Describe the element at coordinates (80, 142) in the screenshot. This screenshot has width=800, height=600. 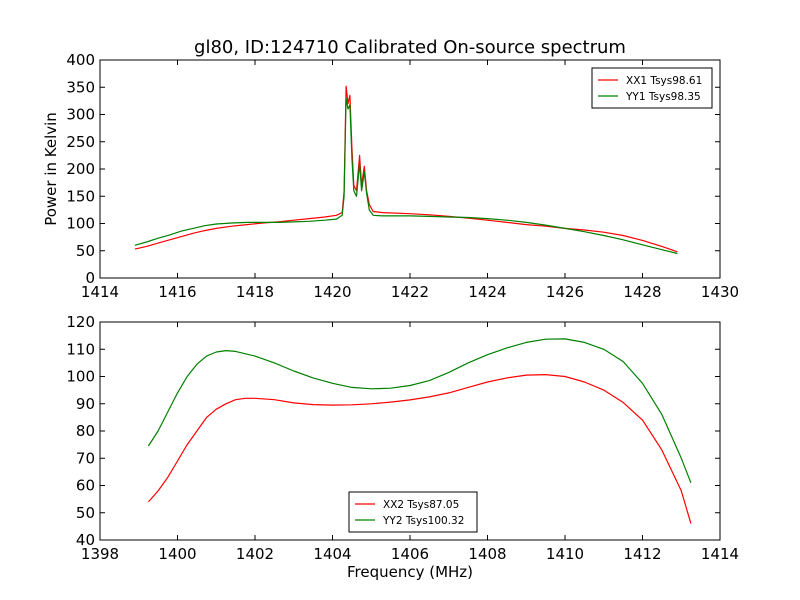
I see `top-y-tick-label: 250` at that location.